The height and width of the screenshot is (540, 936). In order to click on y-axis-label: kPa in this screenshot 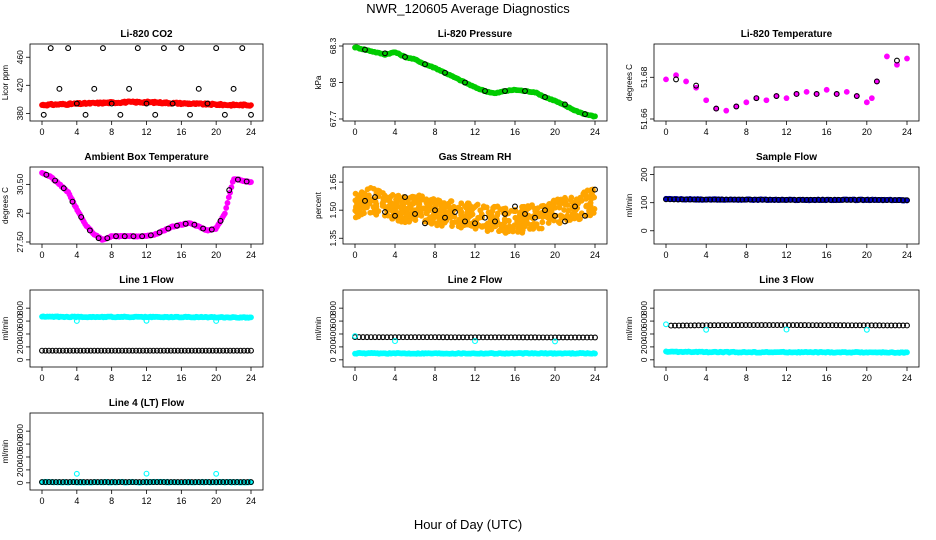, I will do `click(318, 82)`.